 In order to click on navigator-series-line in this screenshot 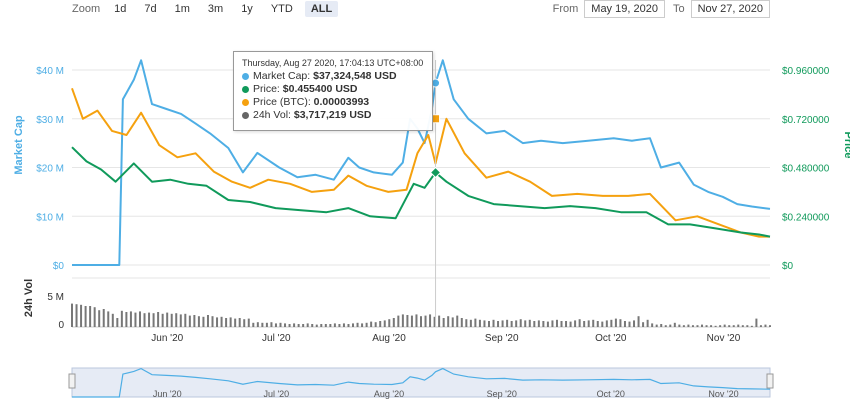, I will do `click(421, 382)`.